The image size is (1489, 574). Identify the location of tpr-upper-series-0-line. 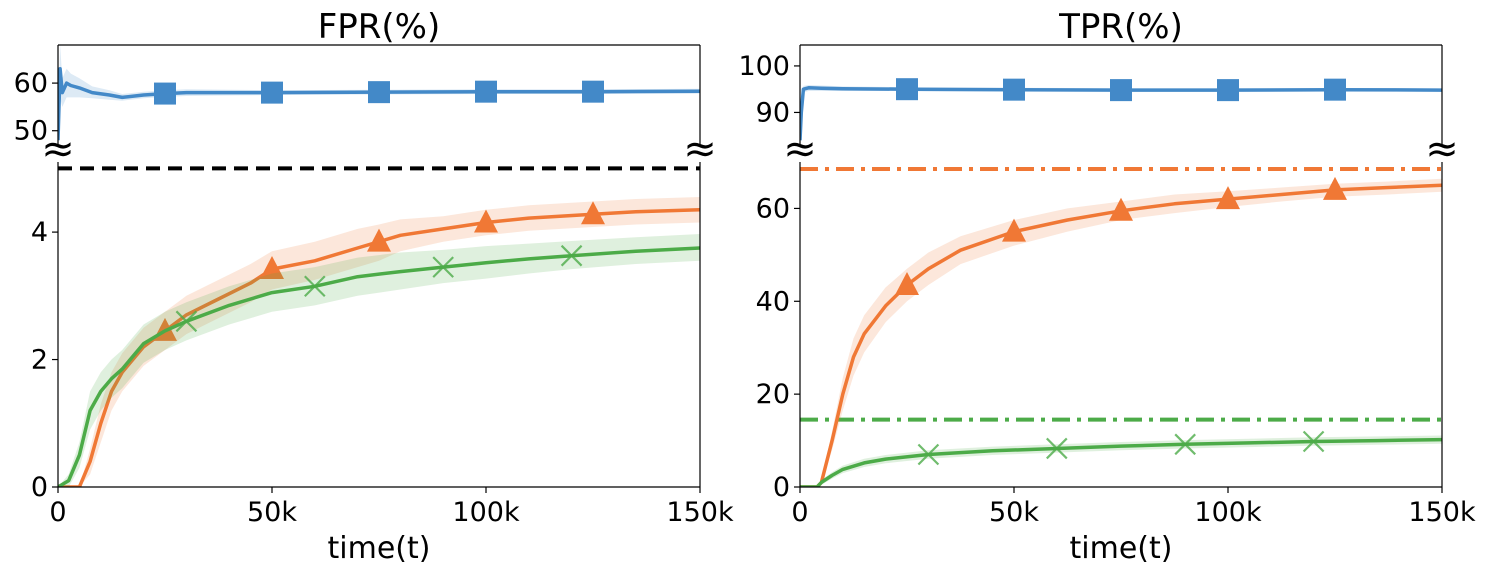
(1121, 113).